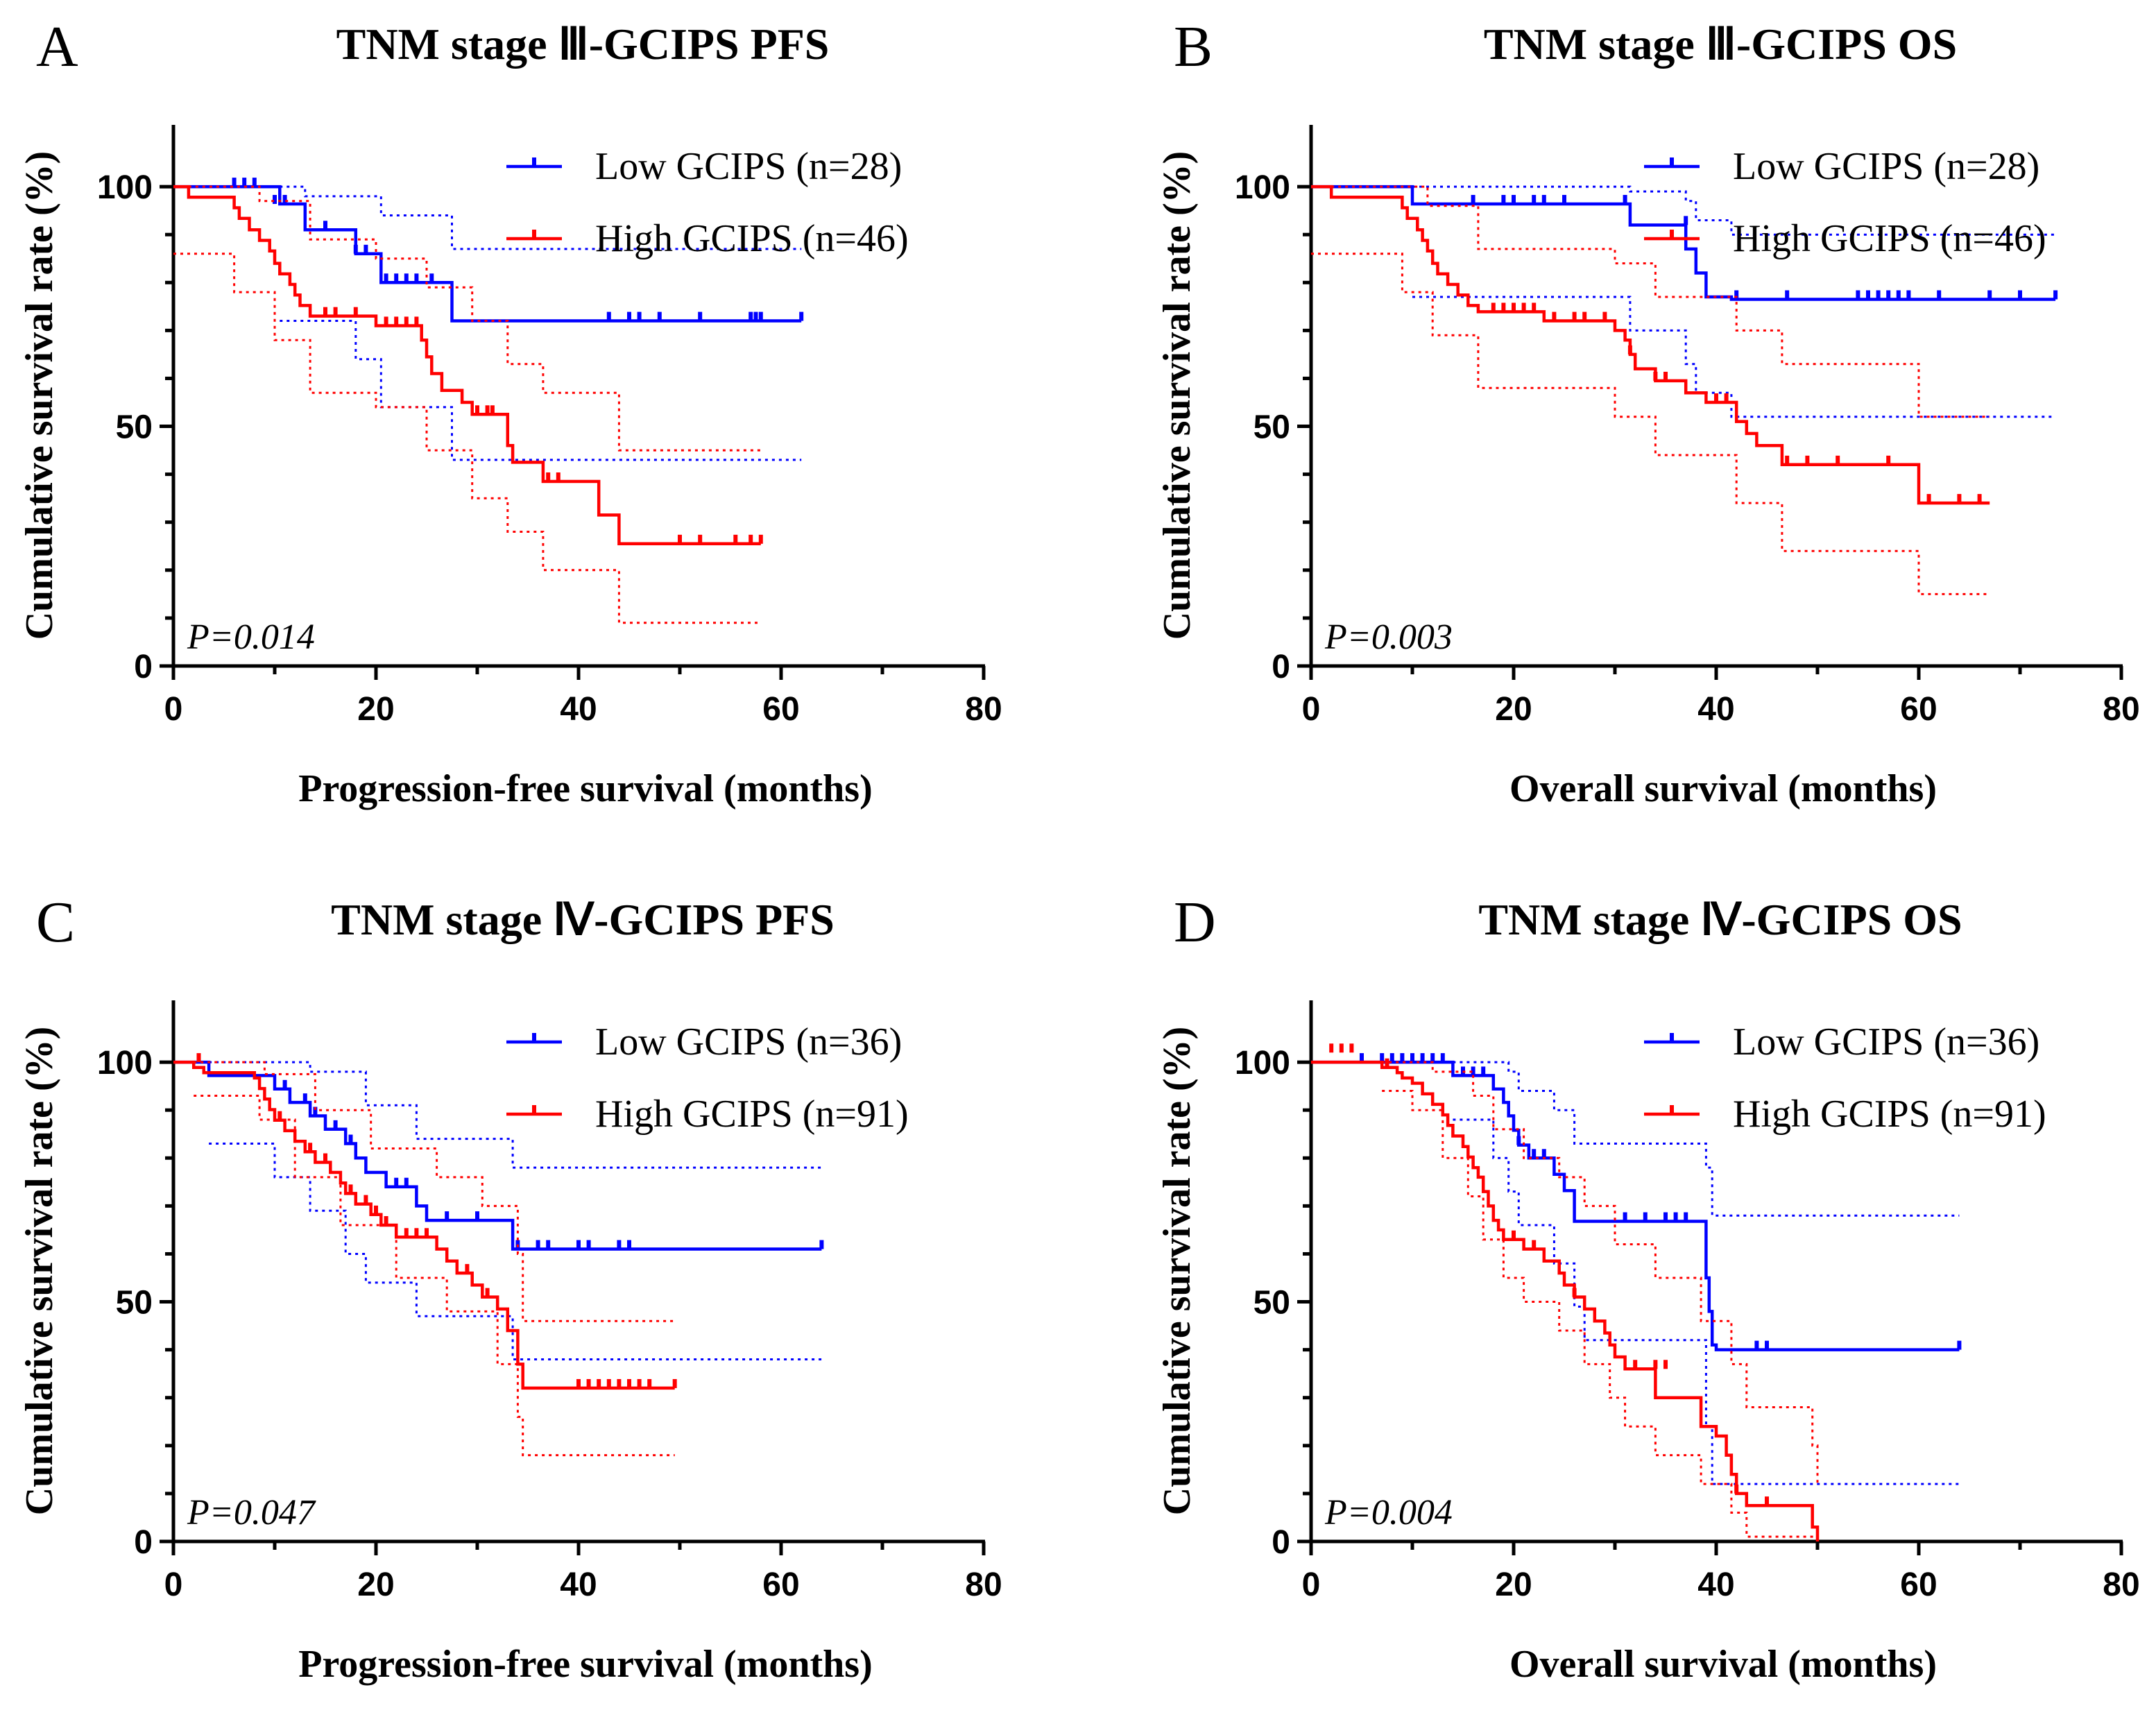  What do you see at coordinates (1195, 922) in the screenshot?
I see `panel-letter: D` at bounding box center [1195, 922].